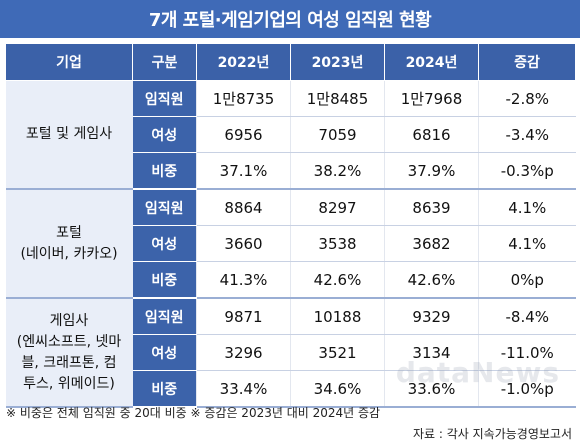  Describe the element at coordinates (243, 389) in the screenshot. I see `value-cell: 33.4%` at that location.